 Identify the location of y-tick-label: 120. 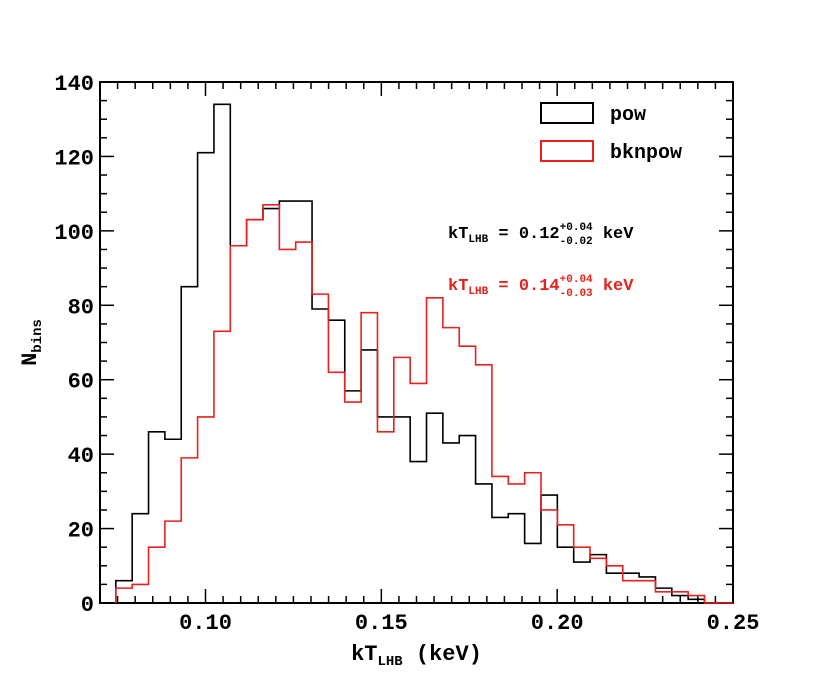
(74, 158).